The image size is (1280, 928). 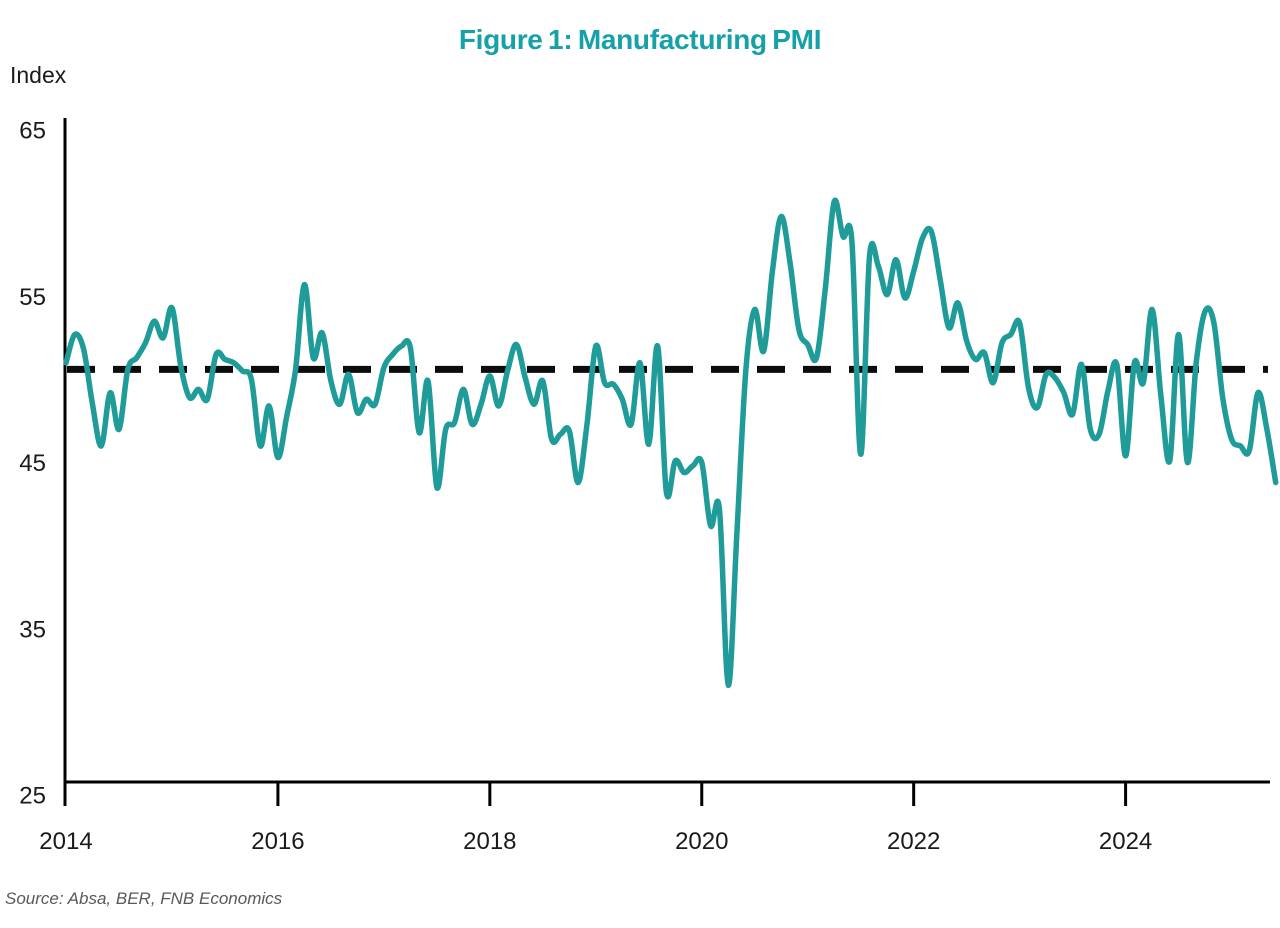 I want to click on y-tick-label: 55, so click(x=32, y=297).